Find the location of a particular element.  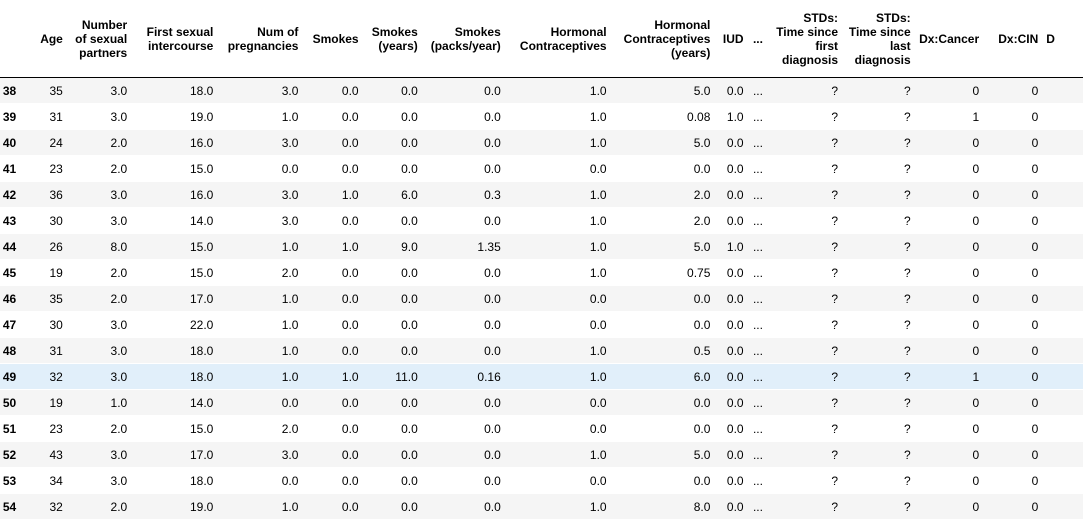

cell-index: 52 is located at coordinates (10, 454).